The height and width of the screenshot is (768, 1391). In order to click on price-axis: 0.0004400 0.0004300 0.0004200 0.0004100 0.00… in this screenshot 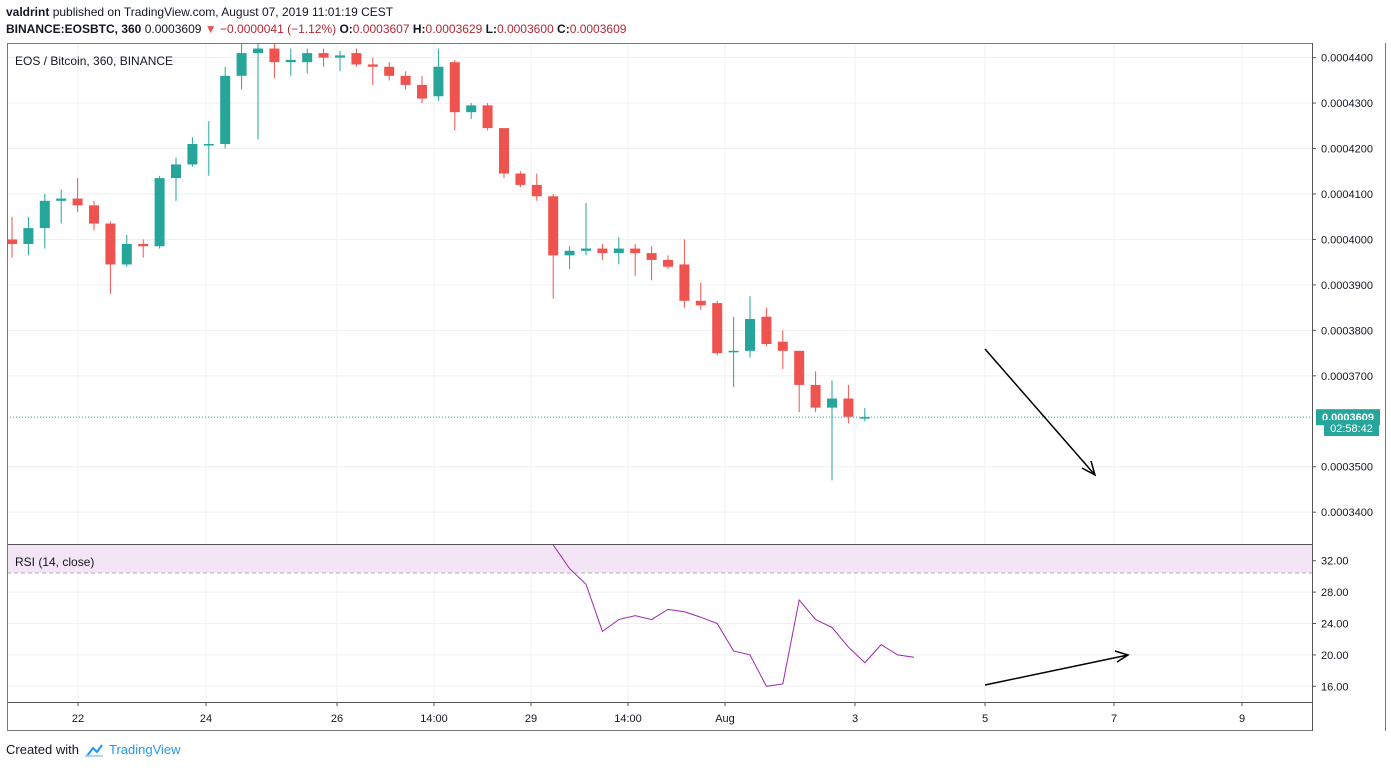, I will do `click(1342, 286)`.